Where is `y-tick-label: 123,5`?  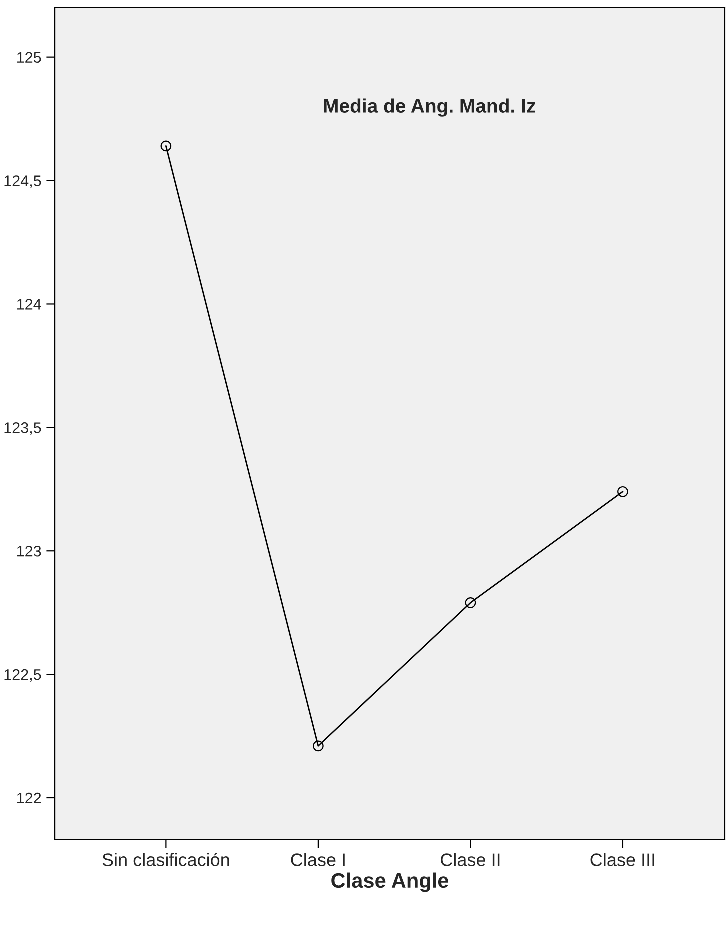 y-tick-label: 123,5 is located at coordinates (23, 429).